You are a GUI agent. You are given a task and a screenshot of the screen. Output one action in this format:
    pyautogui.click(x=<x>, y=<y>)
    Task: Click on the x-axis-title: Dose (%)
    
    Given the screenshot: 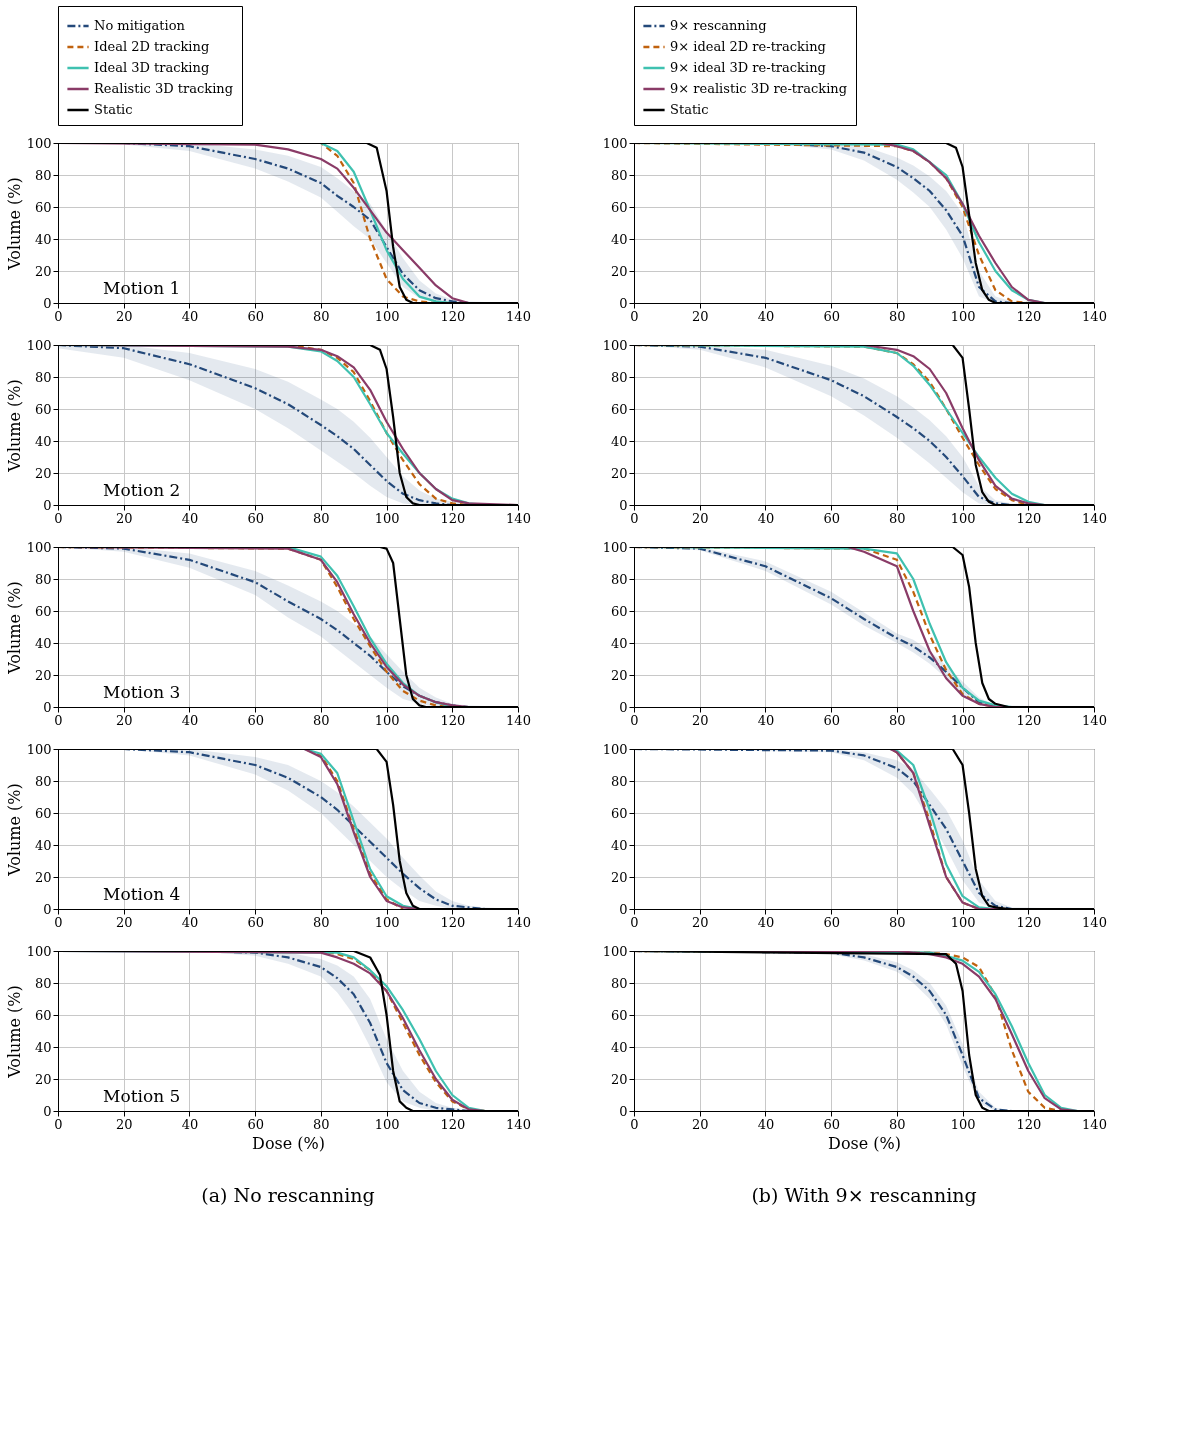 What is the action you would take?
    pyautogui.click(x=288, y=1143)
    